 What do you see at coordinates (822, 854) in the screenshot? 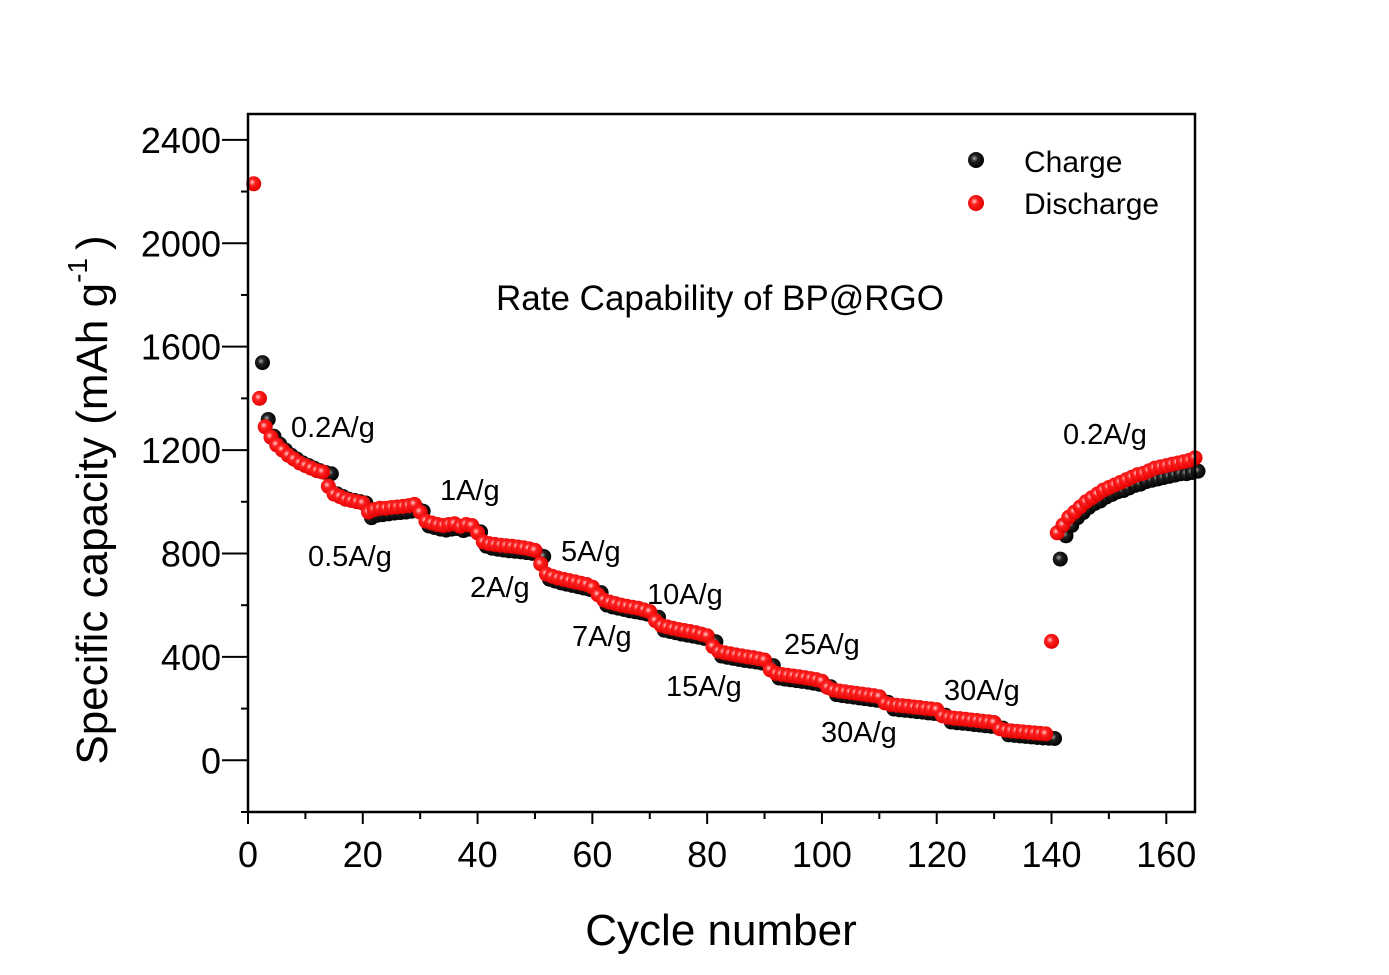
I see `x-tick-label: 100` at bounding box center [822, 854].